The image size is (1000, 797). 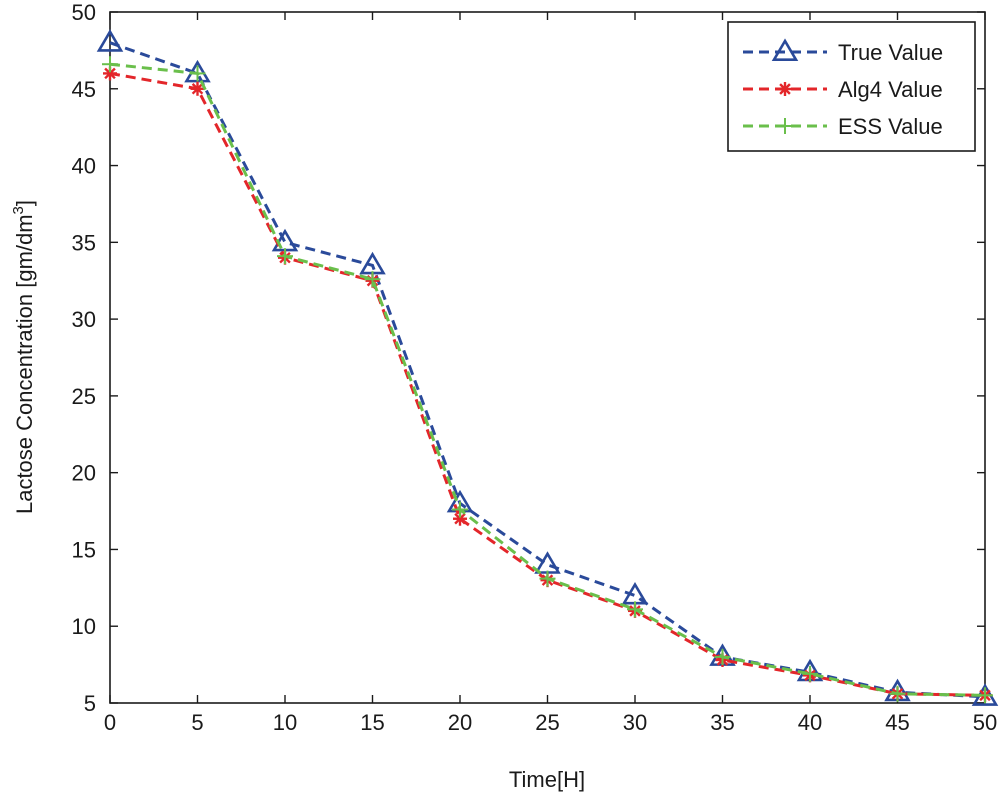 I want to click on legend-box, so click(x=851, y=86).